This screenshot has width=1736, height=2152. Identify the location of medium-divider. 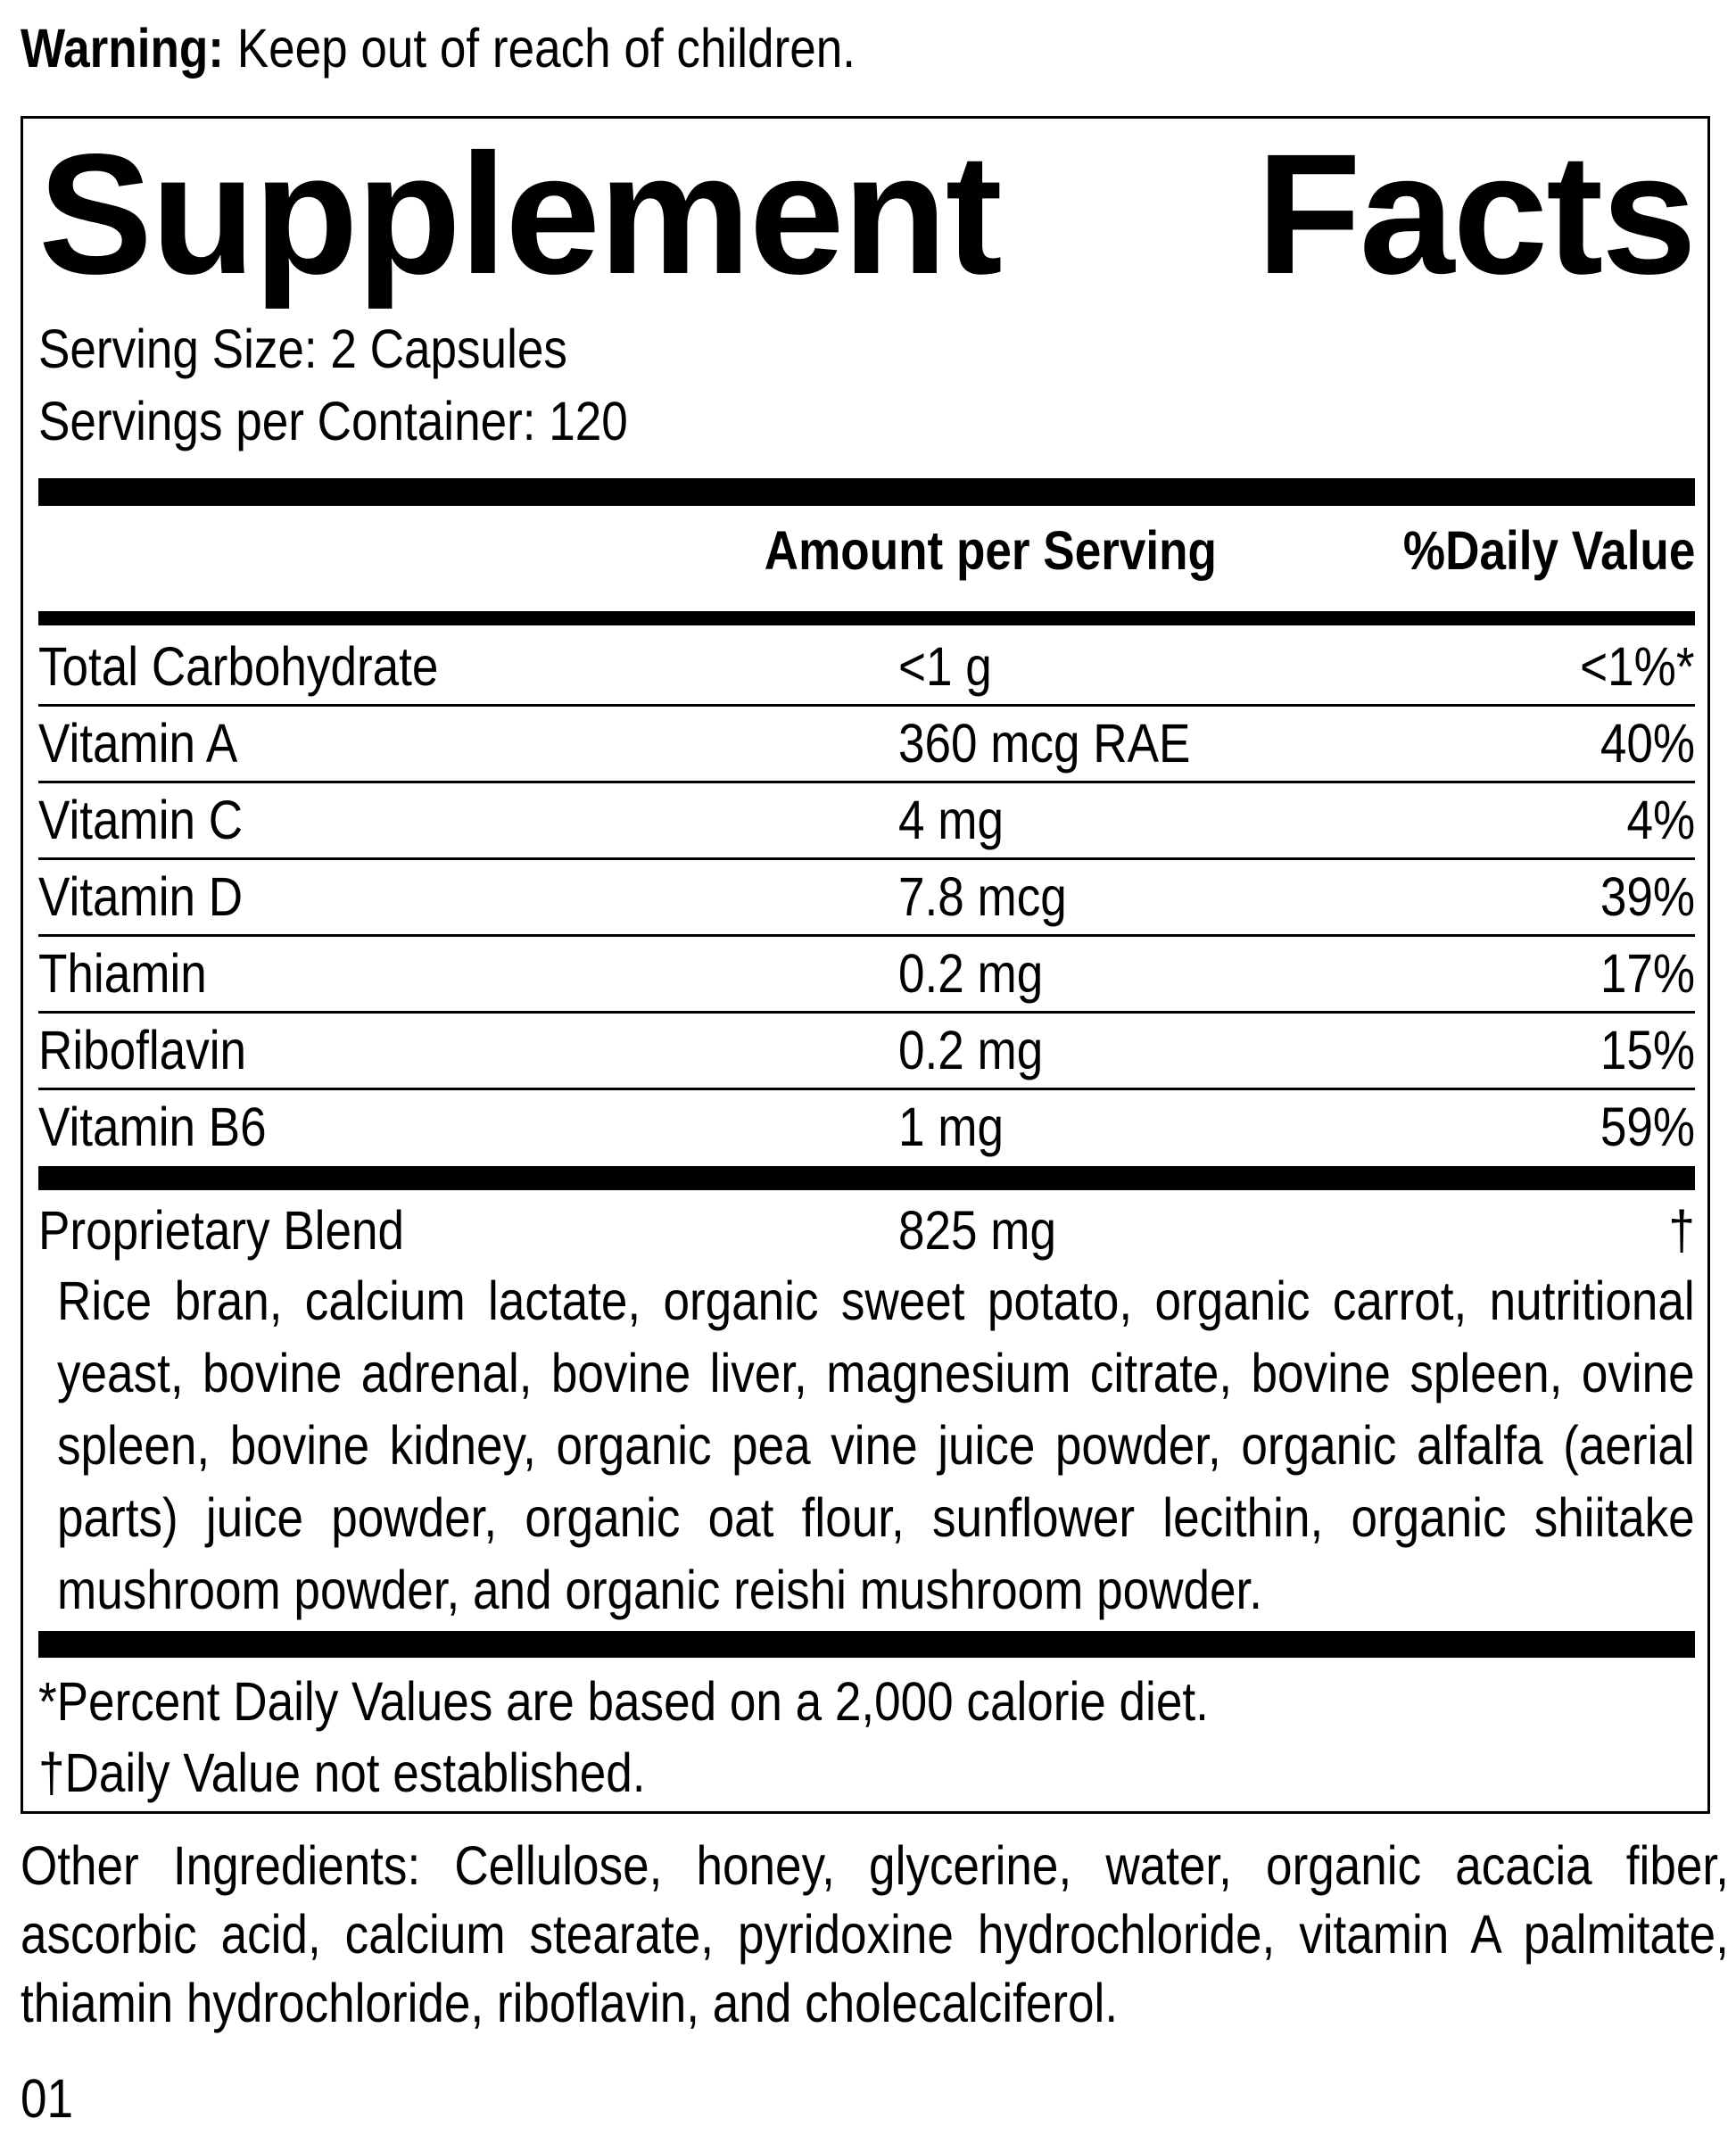
(866, 618).